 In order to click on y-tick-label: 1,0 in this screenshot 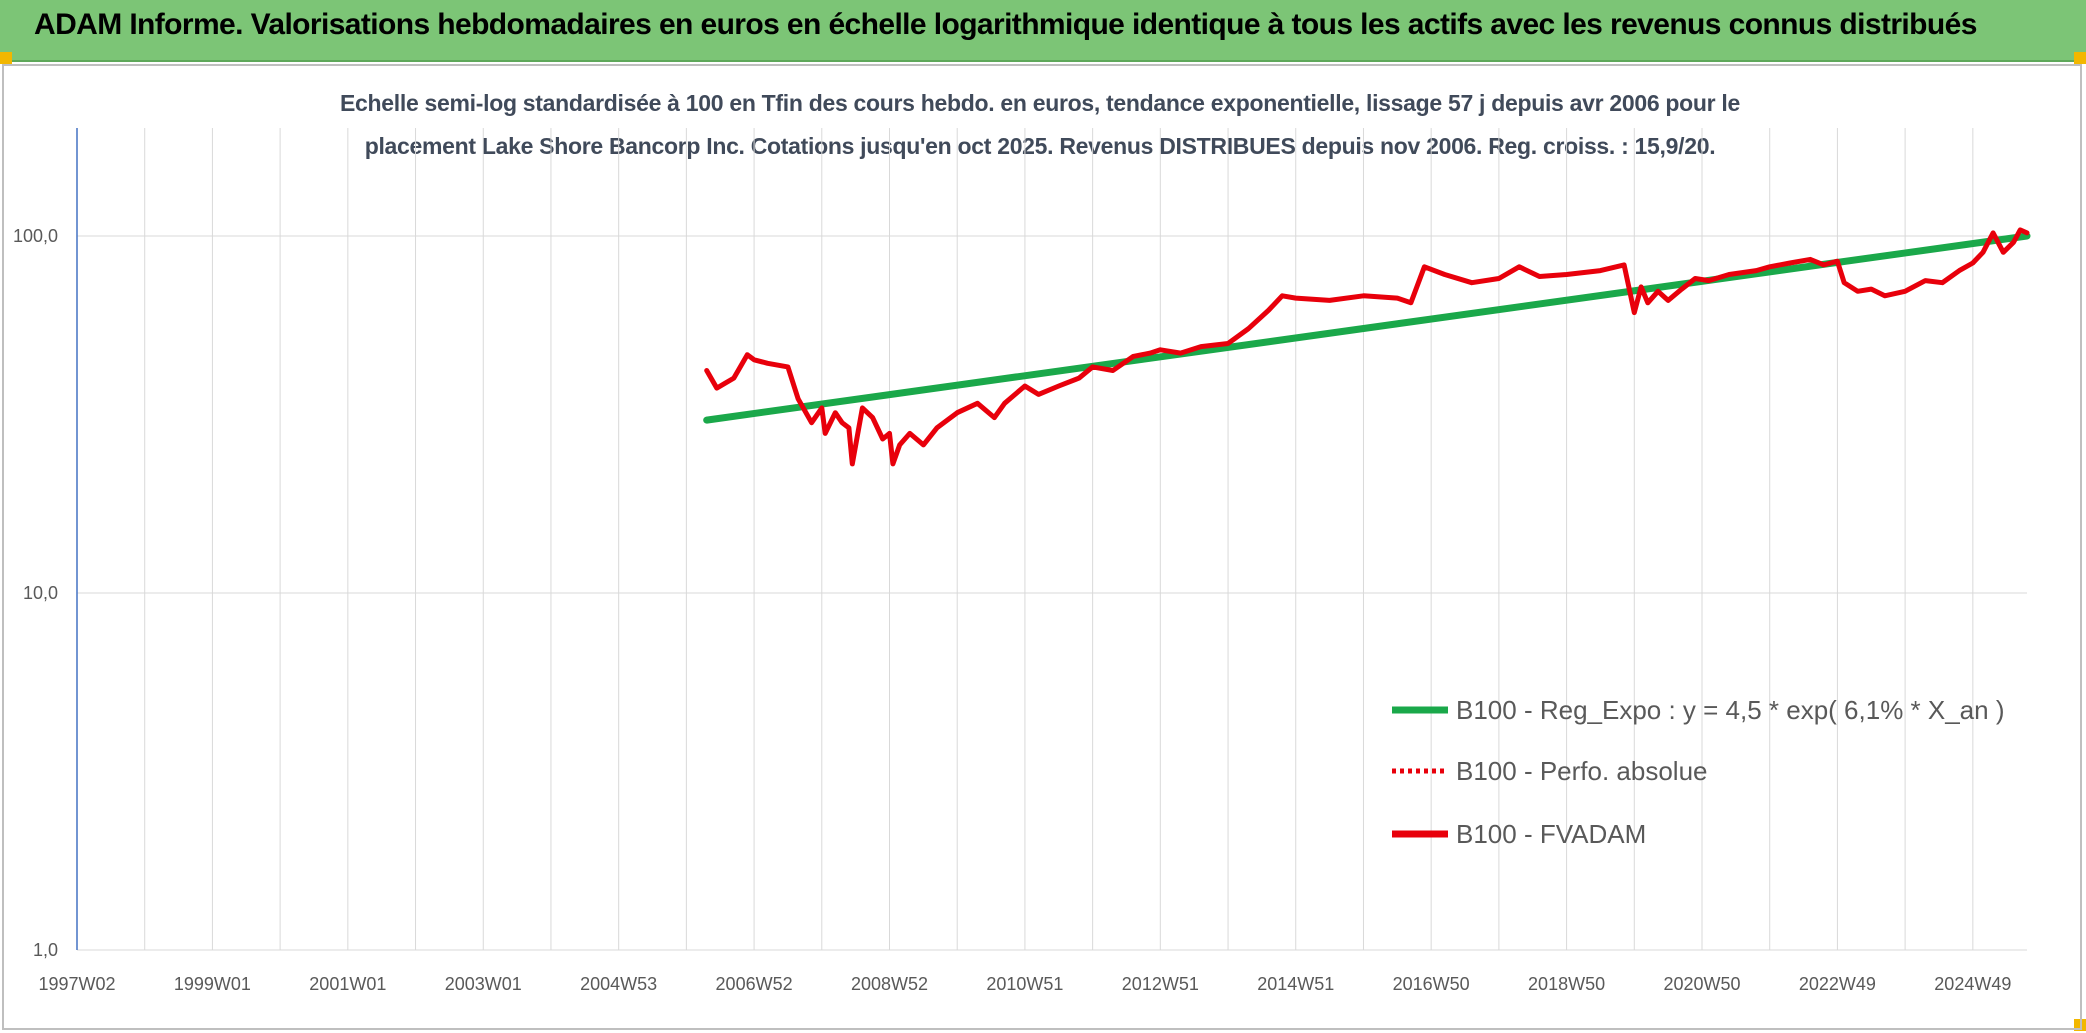, I will do `click(45, 950)`.